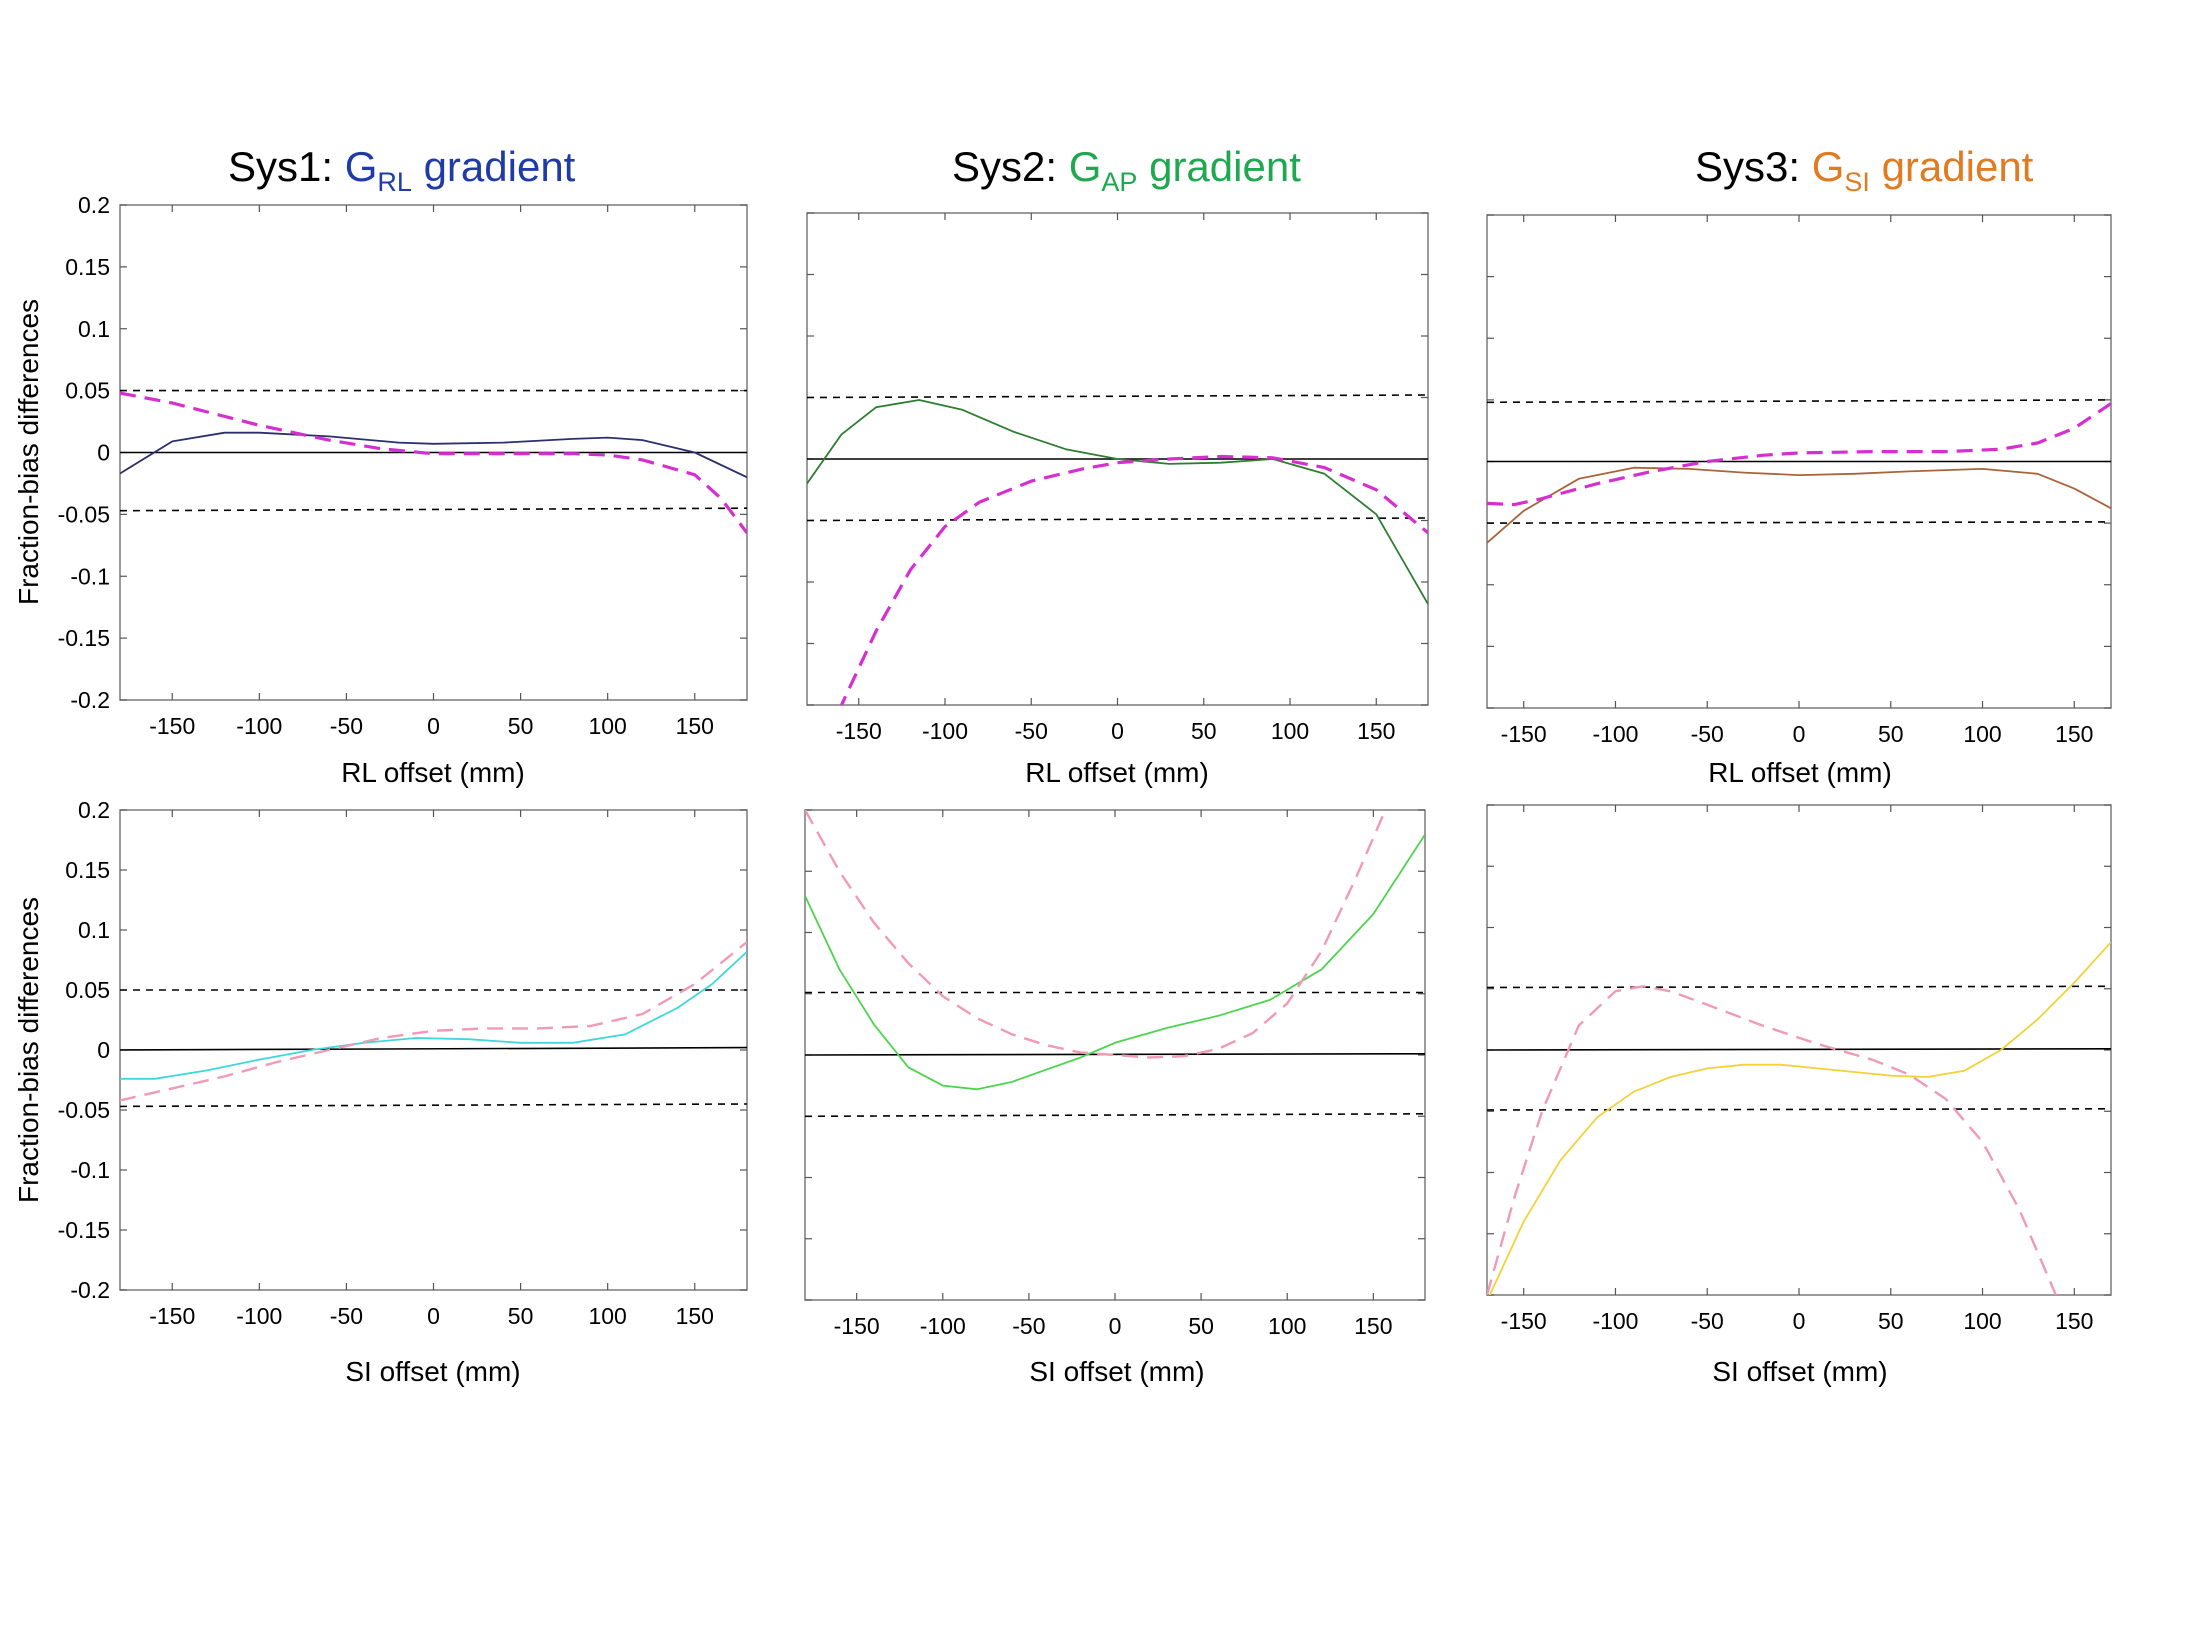 This screenshot has width=2200, height=1650. Describe the element at coordinates (1857, 182) in the screenshot. I see `title-subscript: SI` at that location.